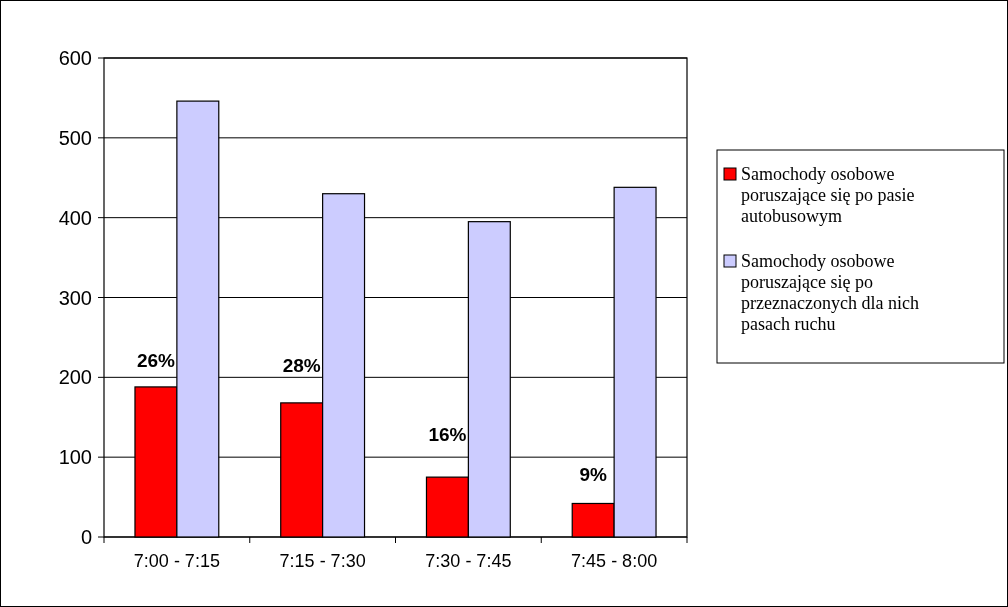 This screenshot has width=1008, height=607. What do you see at coordinates (614, 561) in the screenshot?
I see `x-tick-label: 7:45 - 8:00` at bounding box center [614, 561].